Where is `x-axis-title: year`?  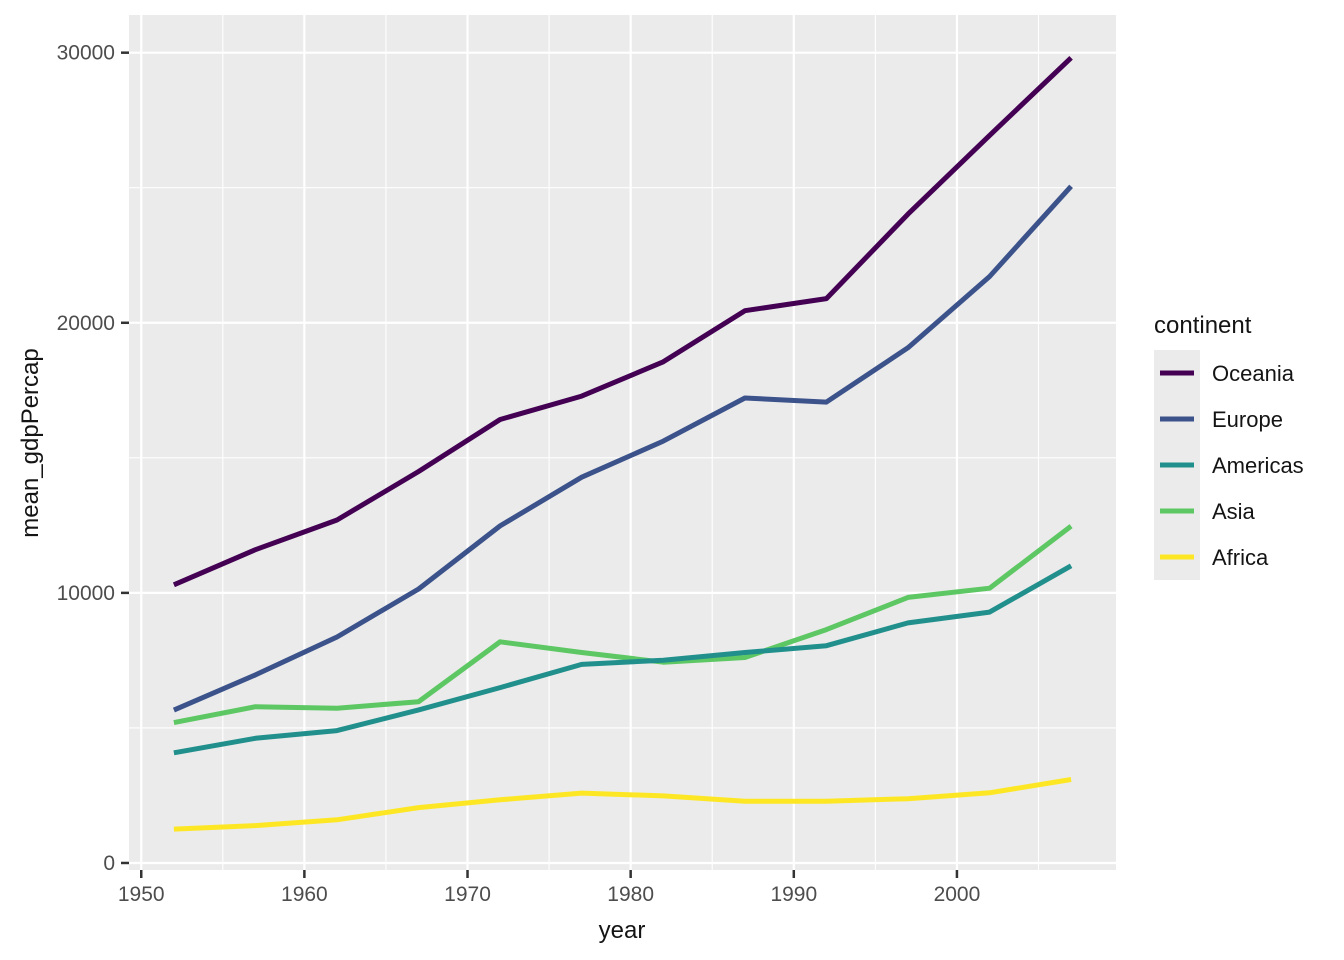 x-axis-title: year is located at coordinates (622, 930).